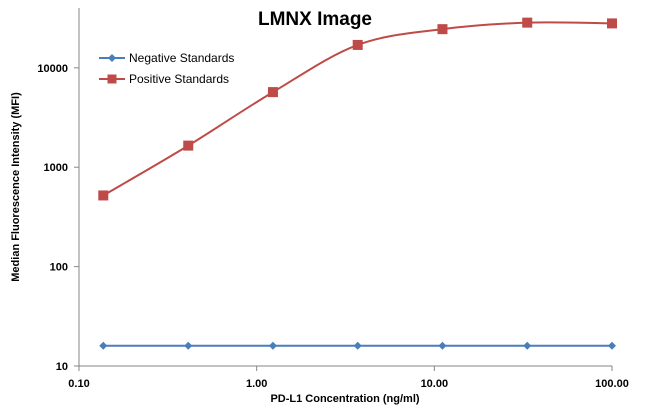 The height and width of the screenshot is (406, 650). What do you see at coordinates (52, 69) in the screenshot?
I see `y-tick-label: 10000` at bounding box center [52, 69].